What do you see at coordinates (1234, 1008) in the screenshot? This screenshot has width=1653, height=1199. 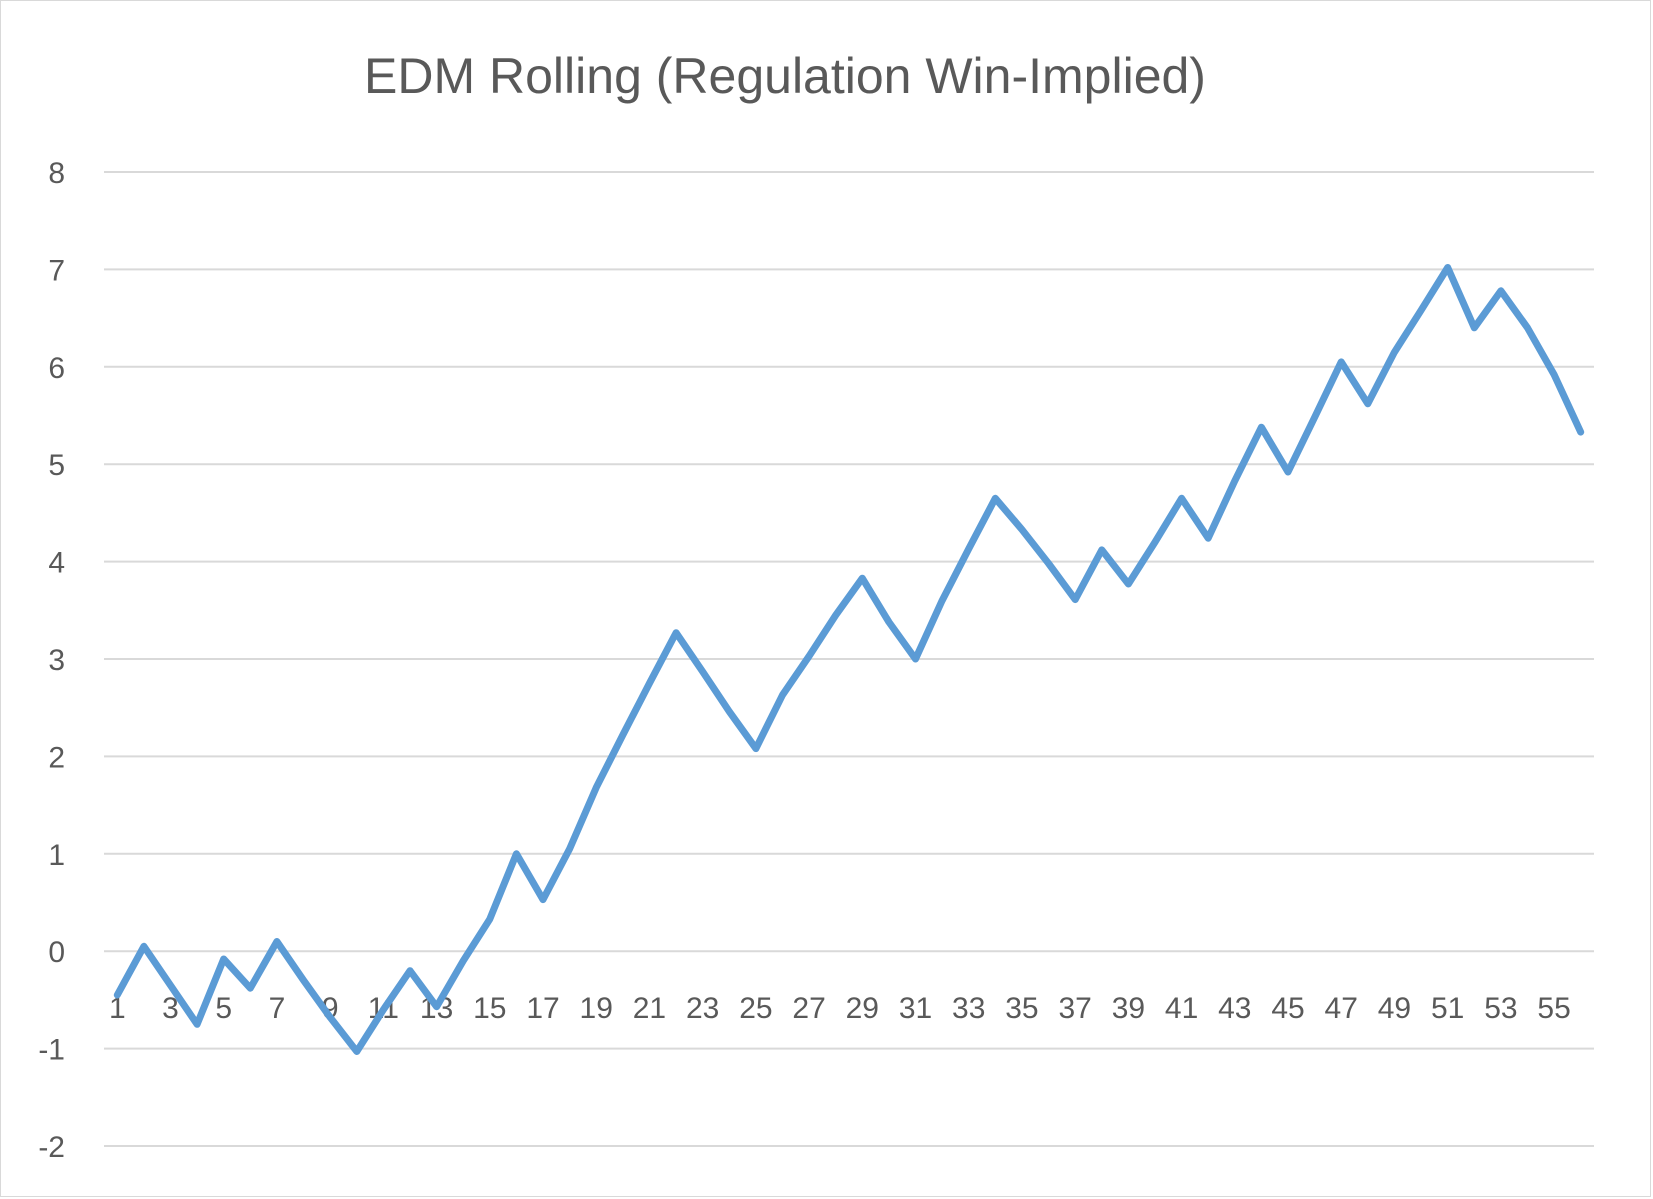 I see `x-tick-label: 43` at bounding box center [1234, 1008].